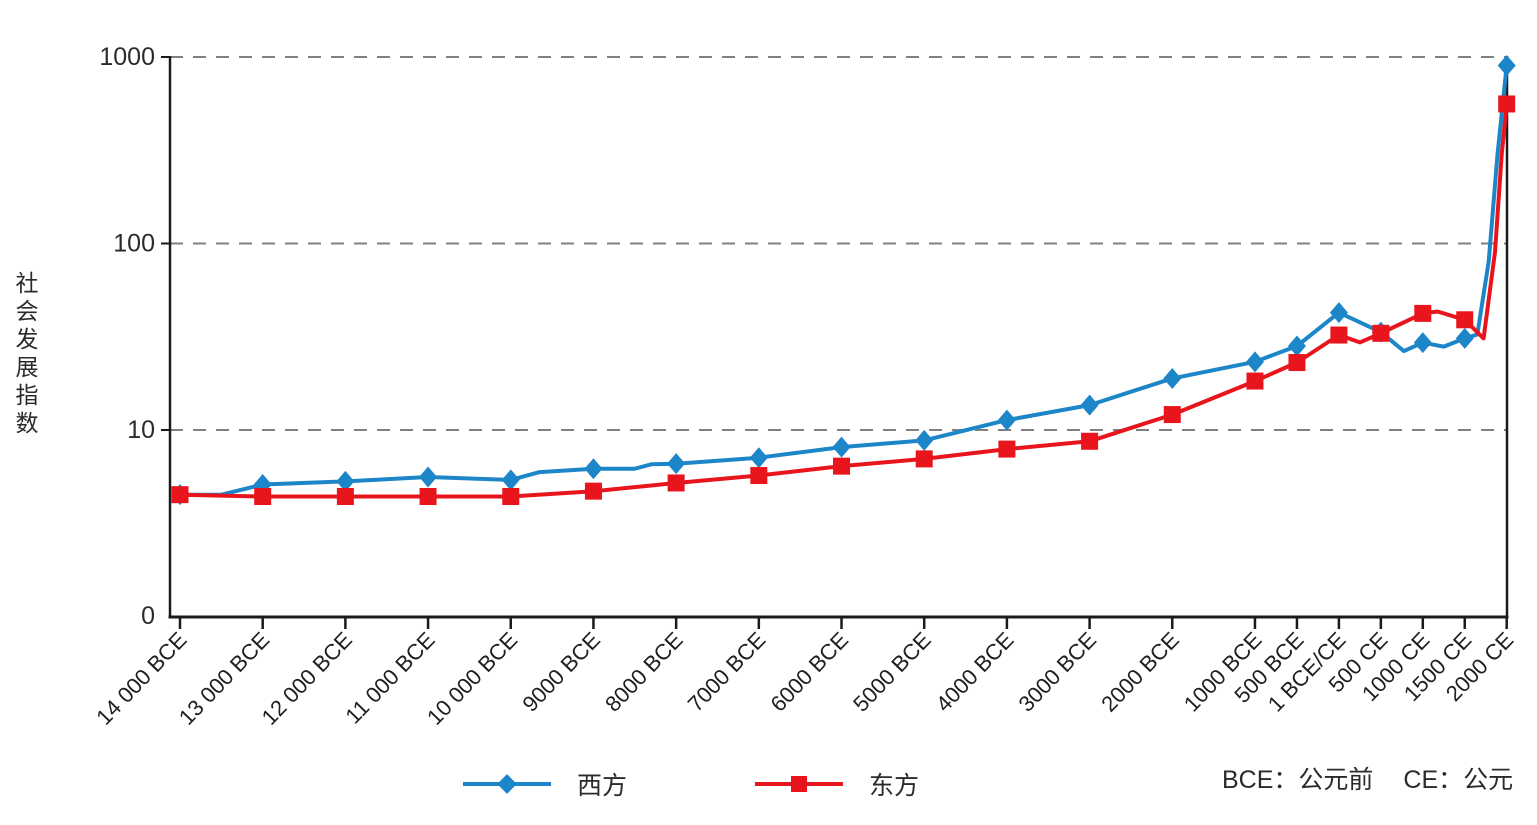 This screenshot has width=1537, height=825. Describe the element at coordinates (892, 672) in the screenshot. I see `x-tick-label: 5000 BCE` at that location.